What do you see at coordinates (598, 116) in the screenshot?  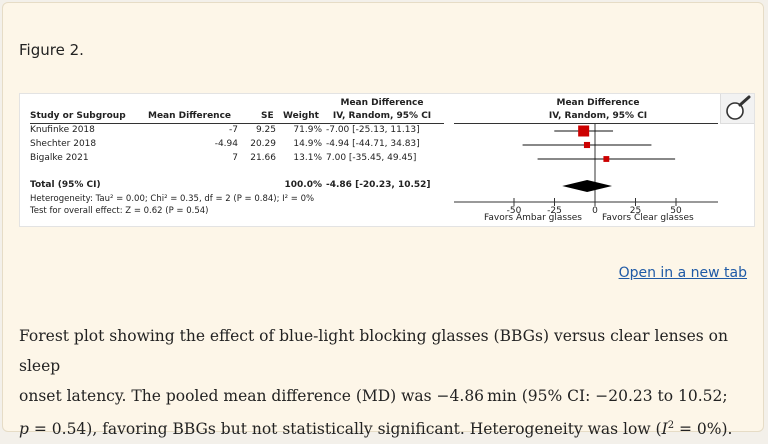 I see `header-plot-bottom: IV, Random, 95% CI` at bounding box center [598, 116].